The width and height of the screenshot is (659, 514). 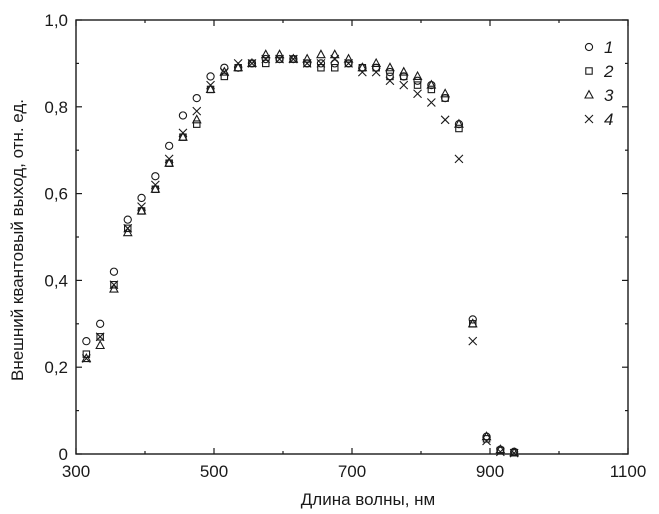 I want to click on y-tick-label: 0,2, so click(x=56, y=367).